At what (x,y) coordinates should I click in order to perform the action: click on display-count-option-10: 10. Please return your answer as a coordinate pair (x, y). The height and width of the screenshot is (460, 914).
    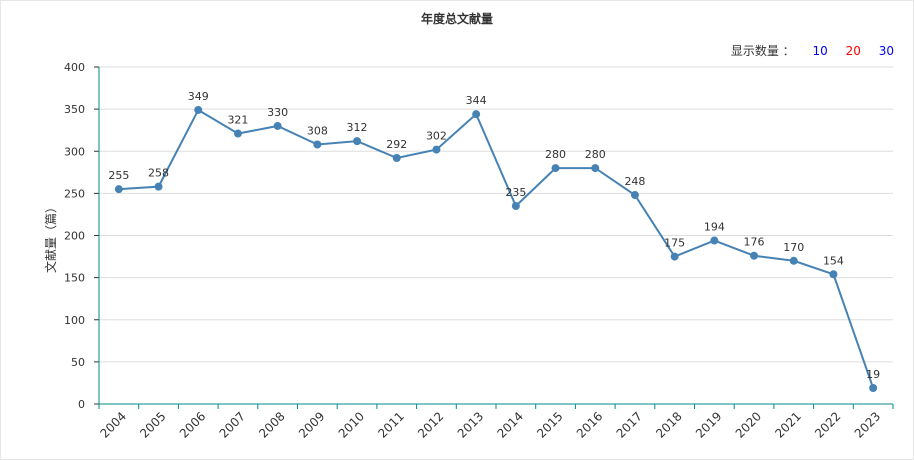
    Looking at the image, I should click on (820, 51).